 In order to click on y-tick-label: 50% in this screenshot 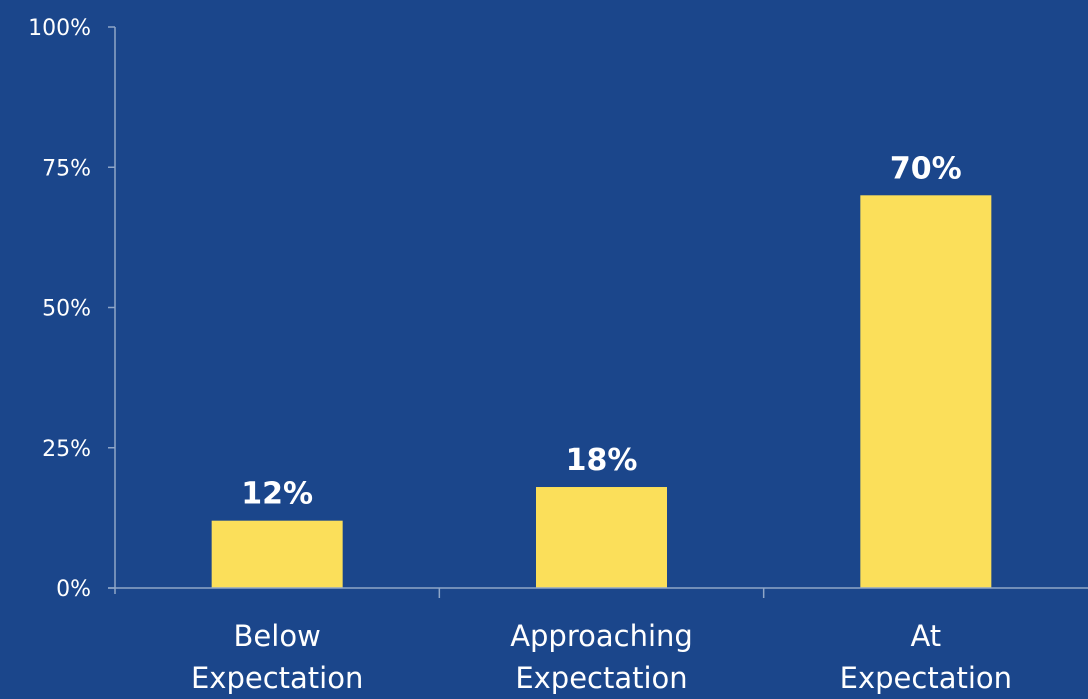, I will do `click(66, 309)`.